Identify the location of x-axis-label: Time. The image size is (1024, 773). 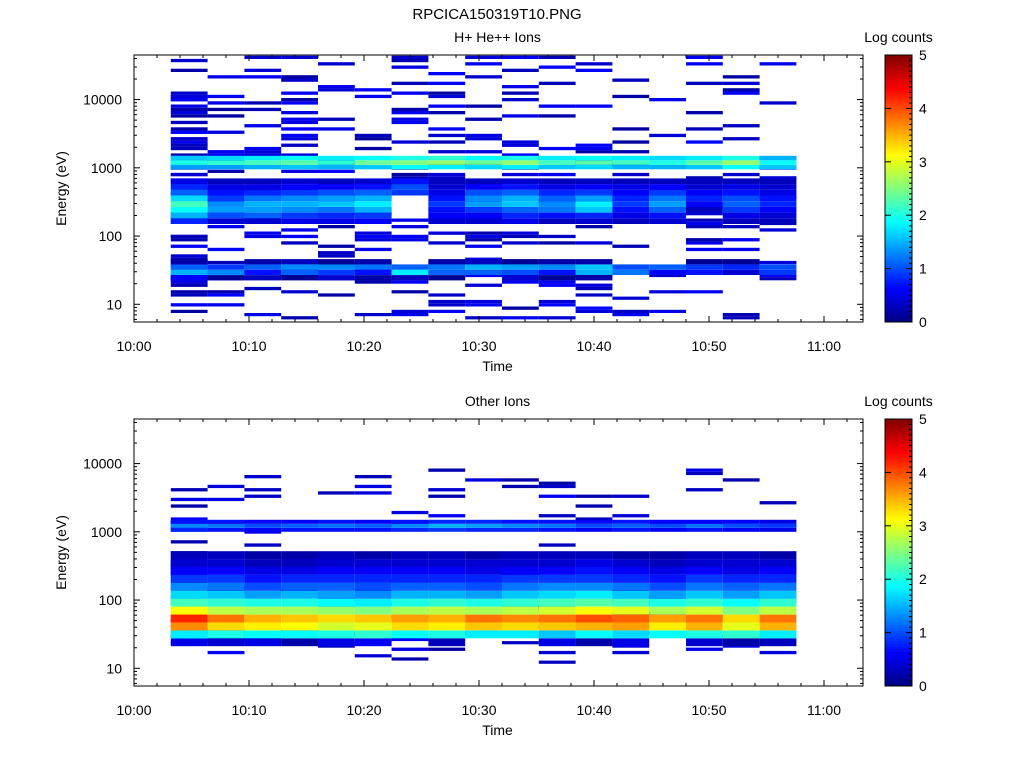
(497, 366).